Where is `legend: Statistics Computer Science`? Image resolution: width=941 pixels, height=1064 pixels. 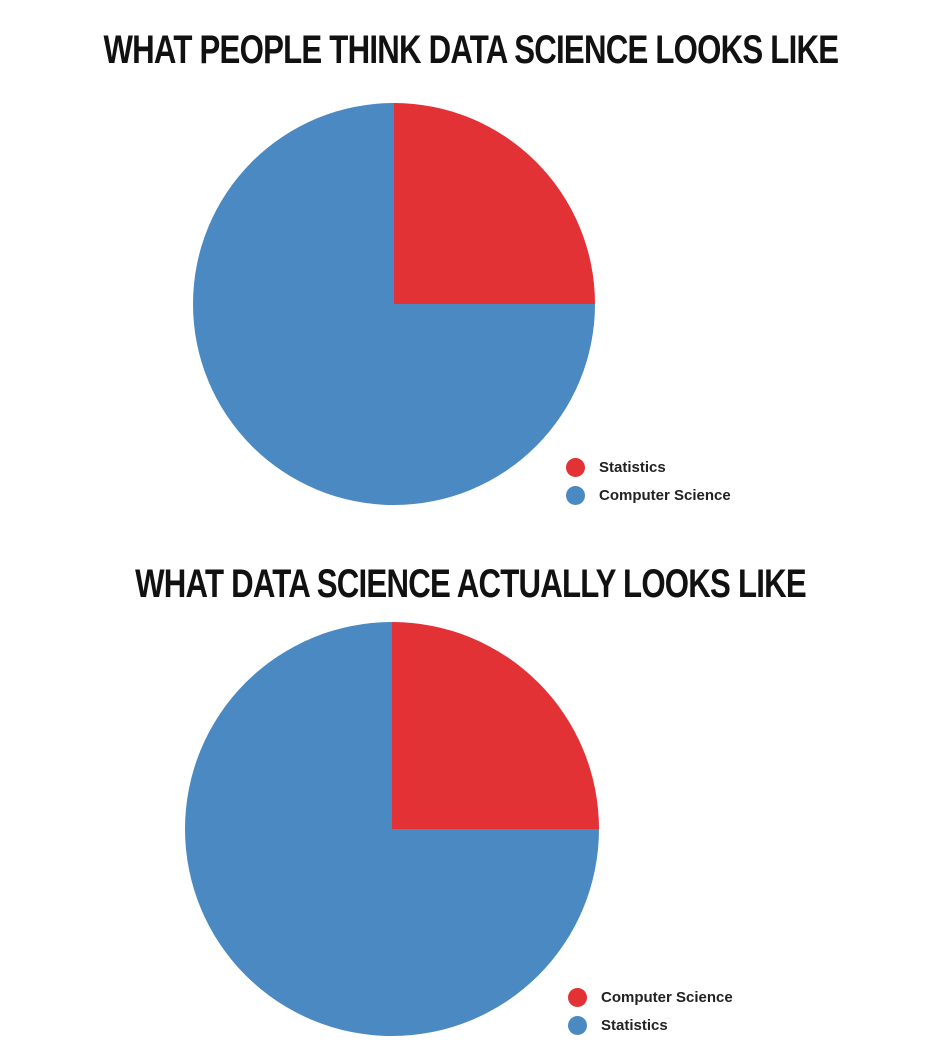 legend: Statistics Computer Science is located at coordinates (648, 481).